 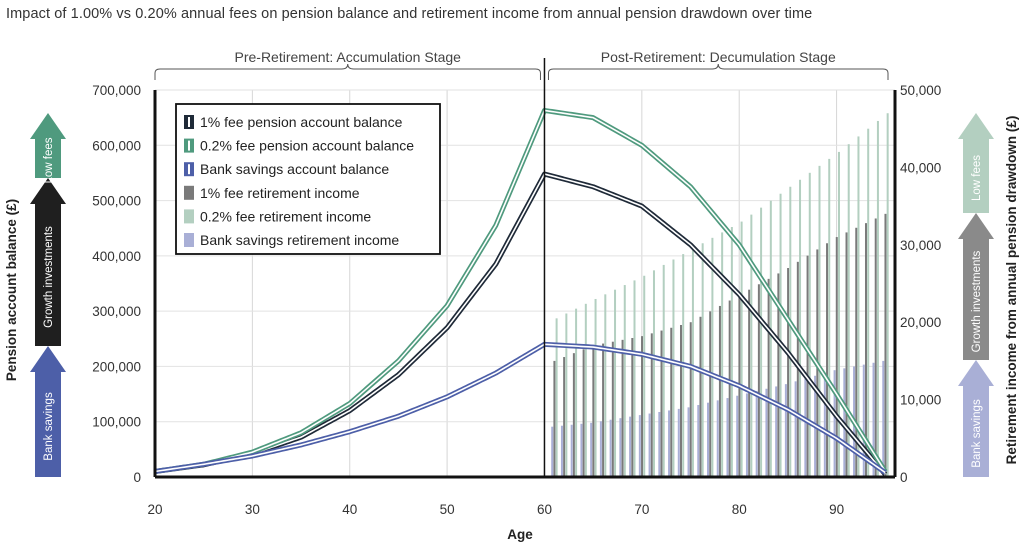 I want to click on y2-tick-label: 20,000, so click(x=920, y=322).